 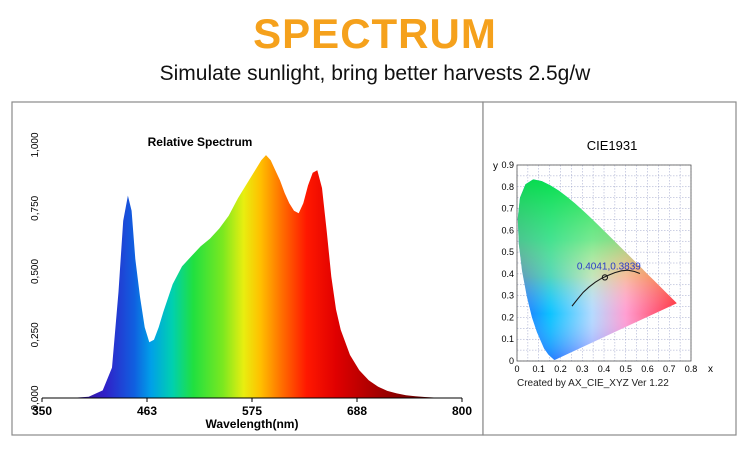 I want to click on spectrum-x-tick-label: 800, so click(x=462, y=411).